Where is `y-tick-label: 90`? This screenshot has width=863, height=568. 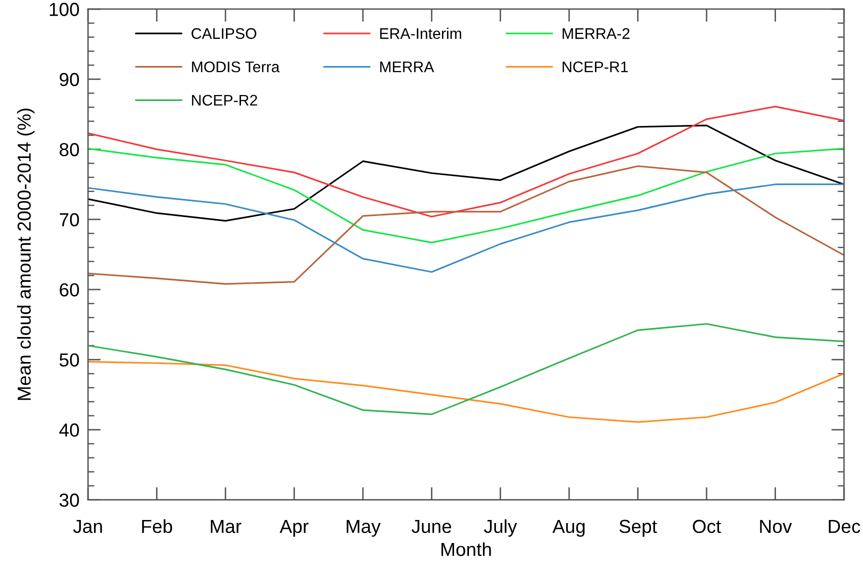 y-tick-label: 90 is located at coordinates (69, 79).